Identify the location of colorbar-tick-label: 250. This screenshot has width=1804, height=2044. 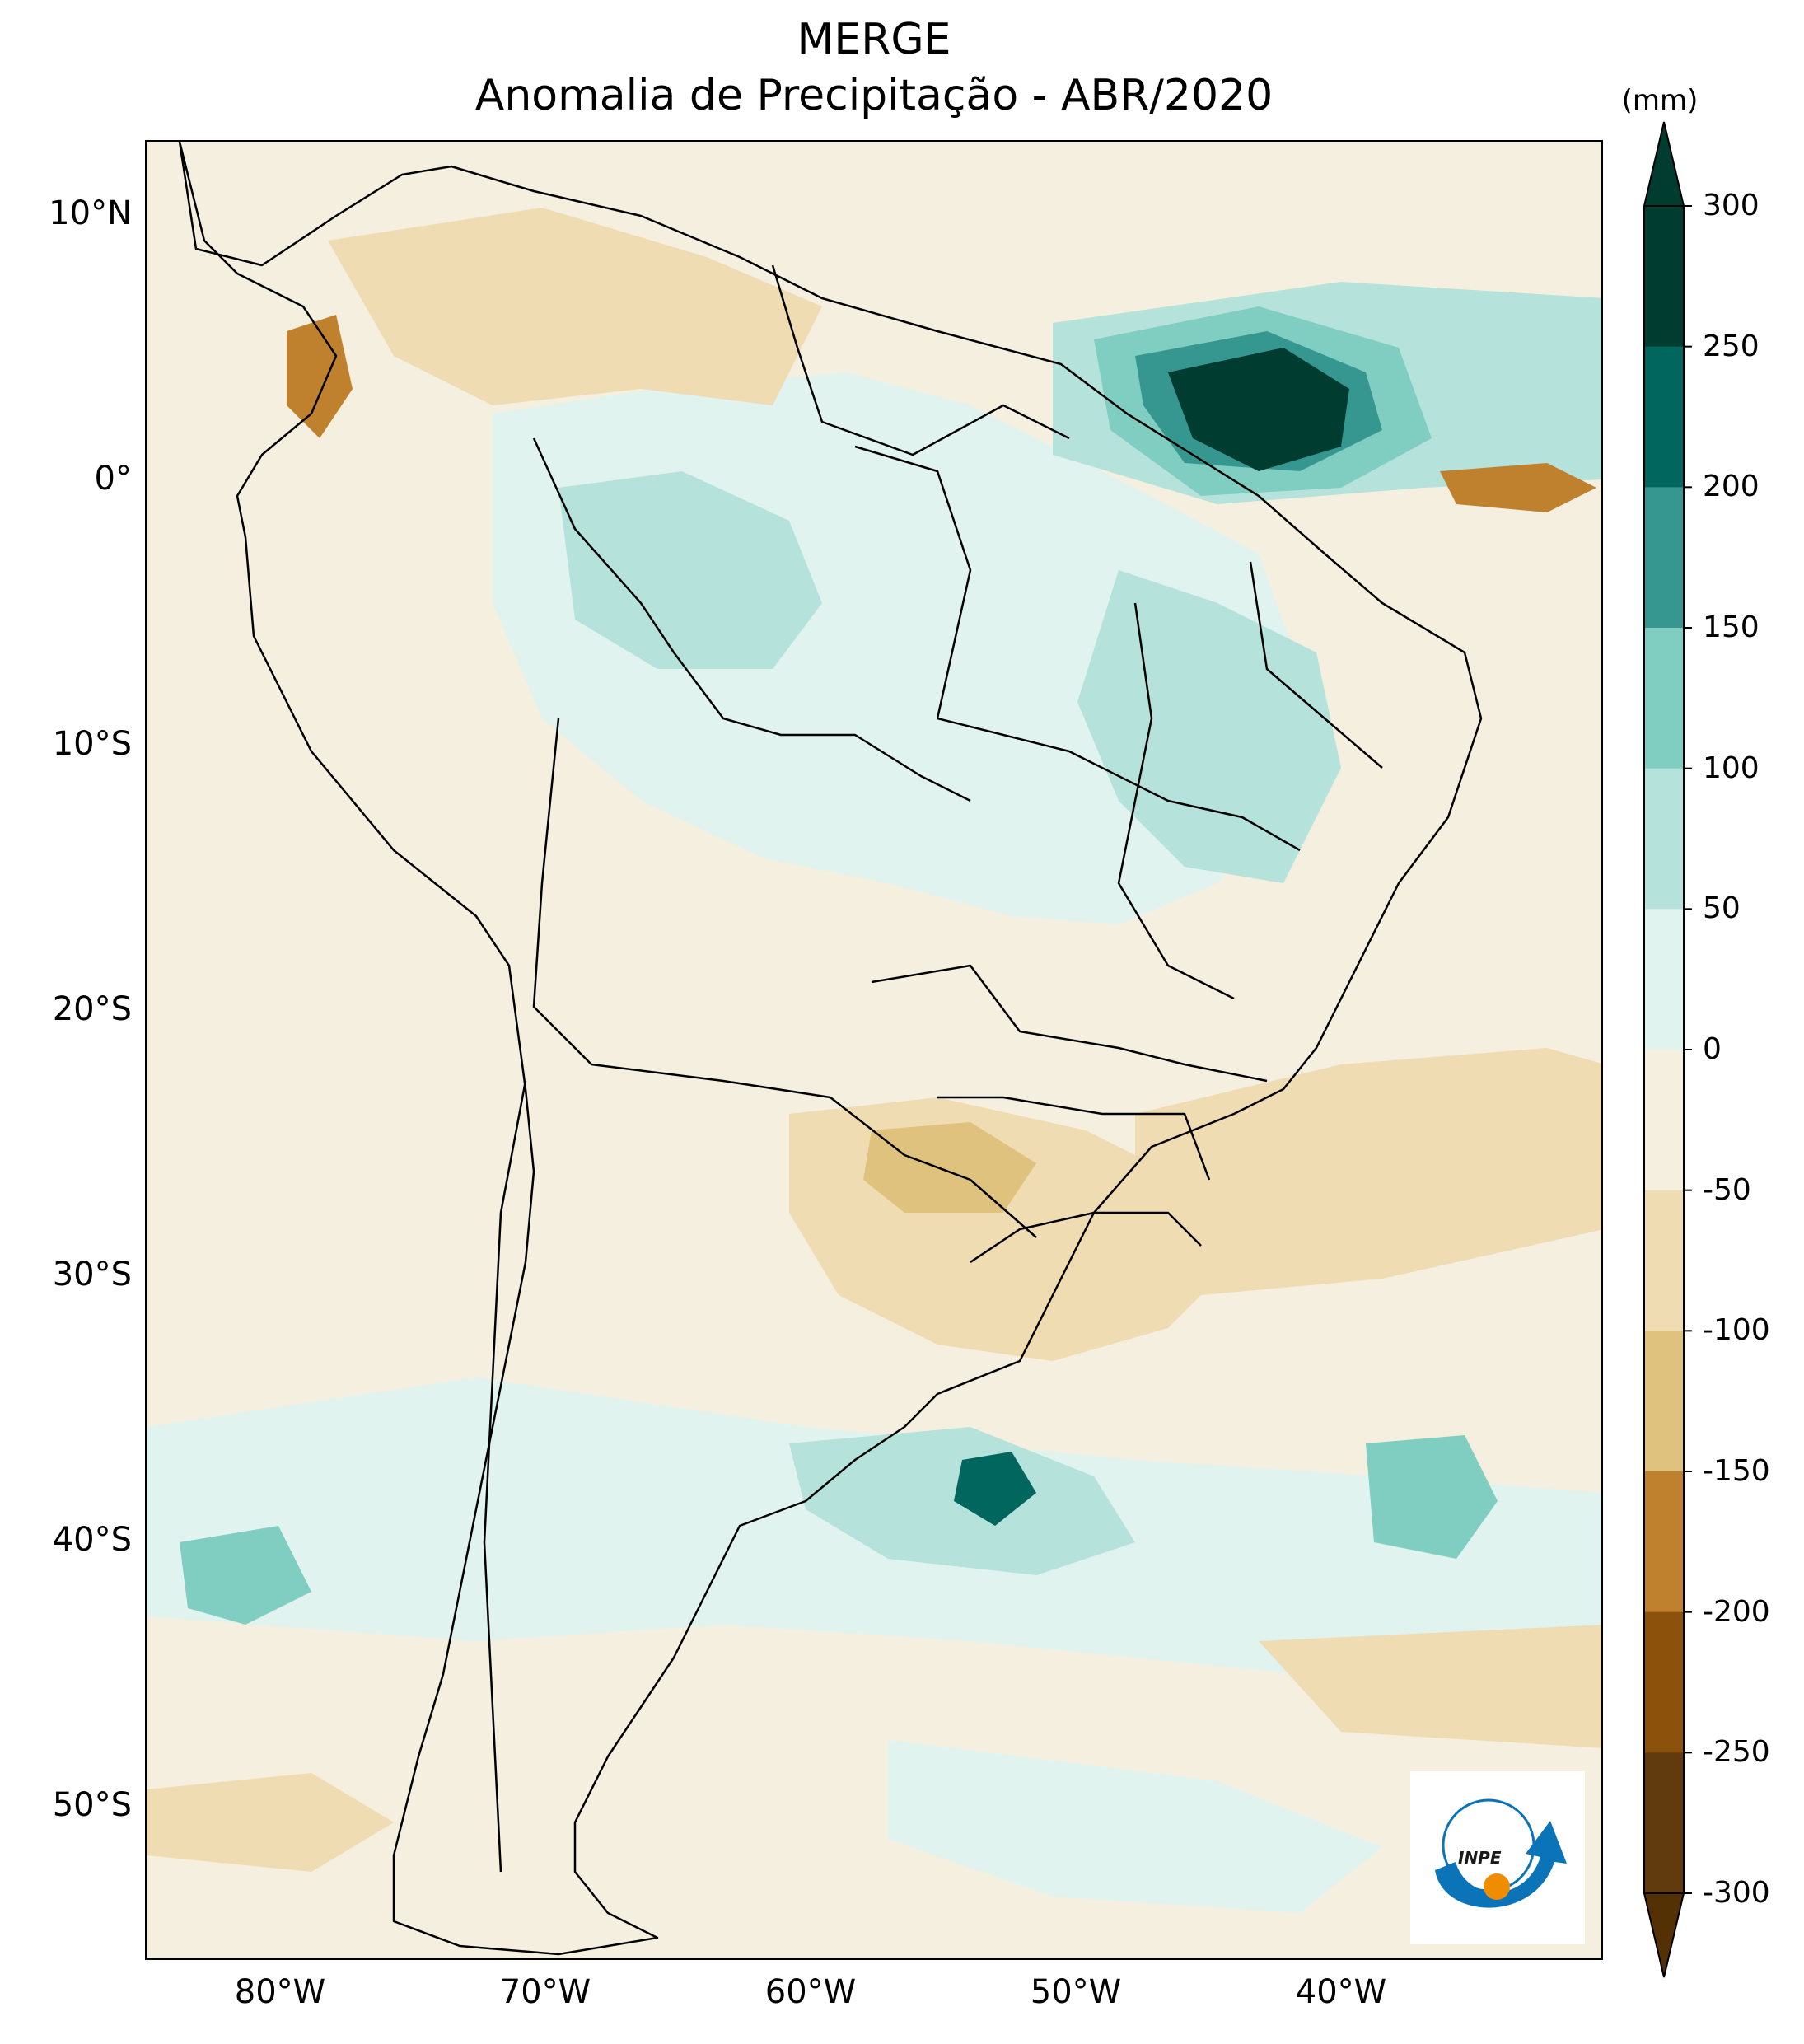
(1731, 346).